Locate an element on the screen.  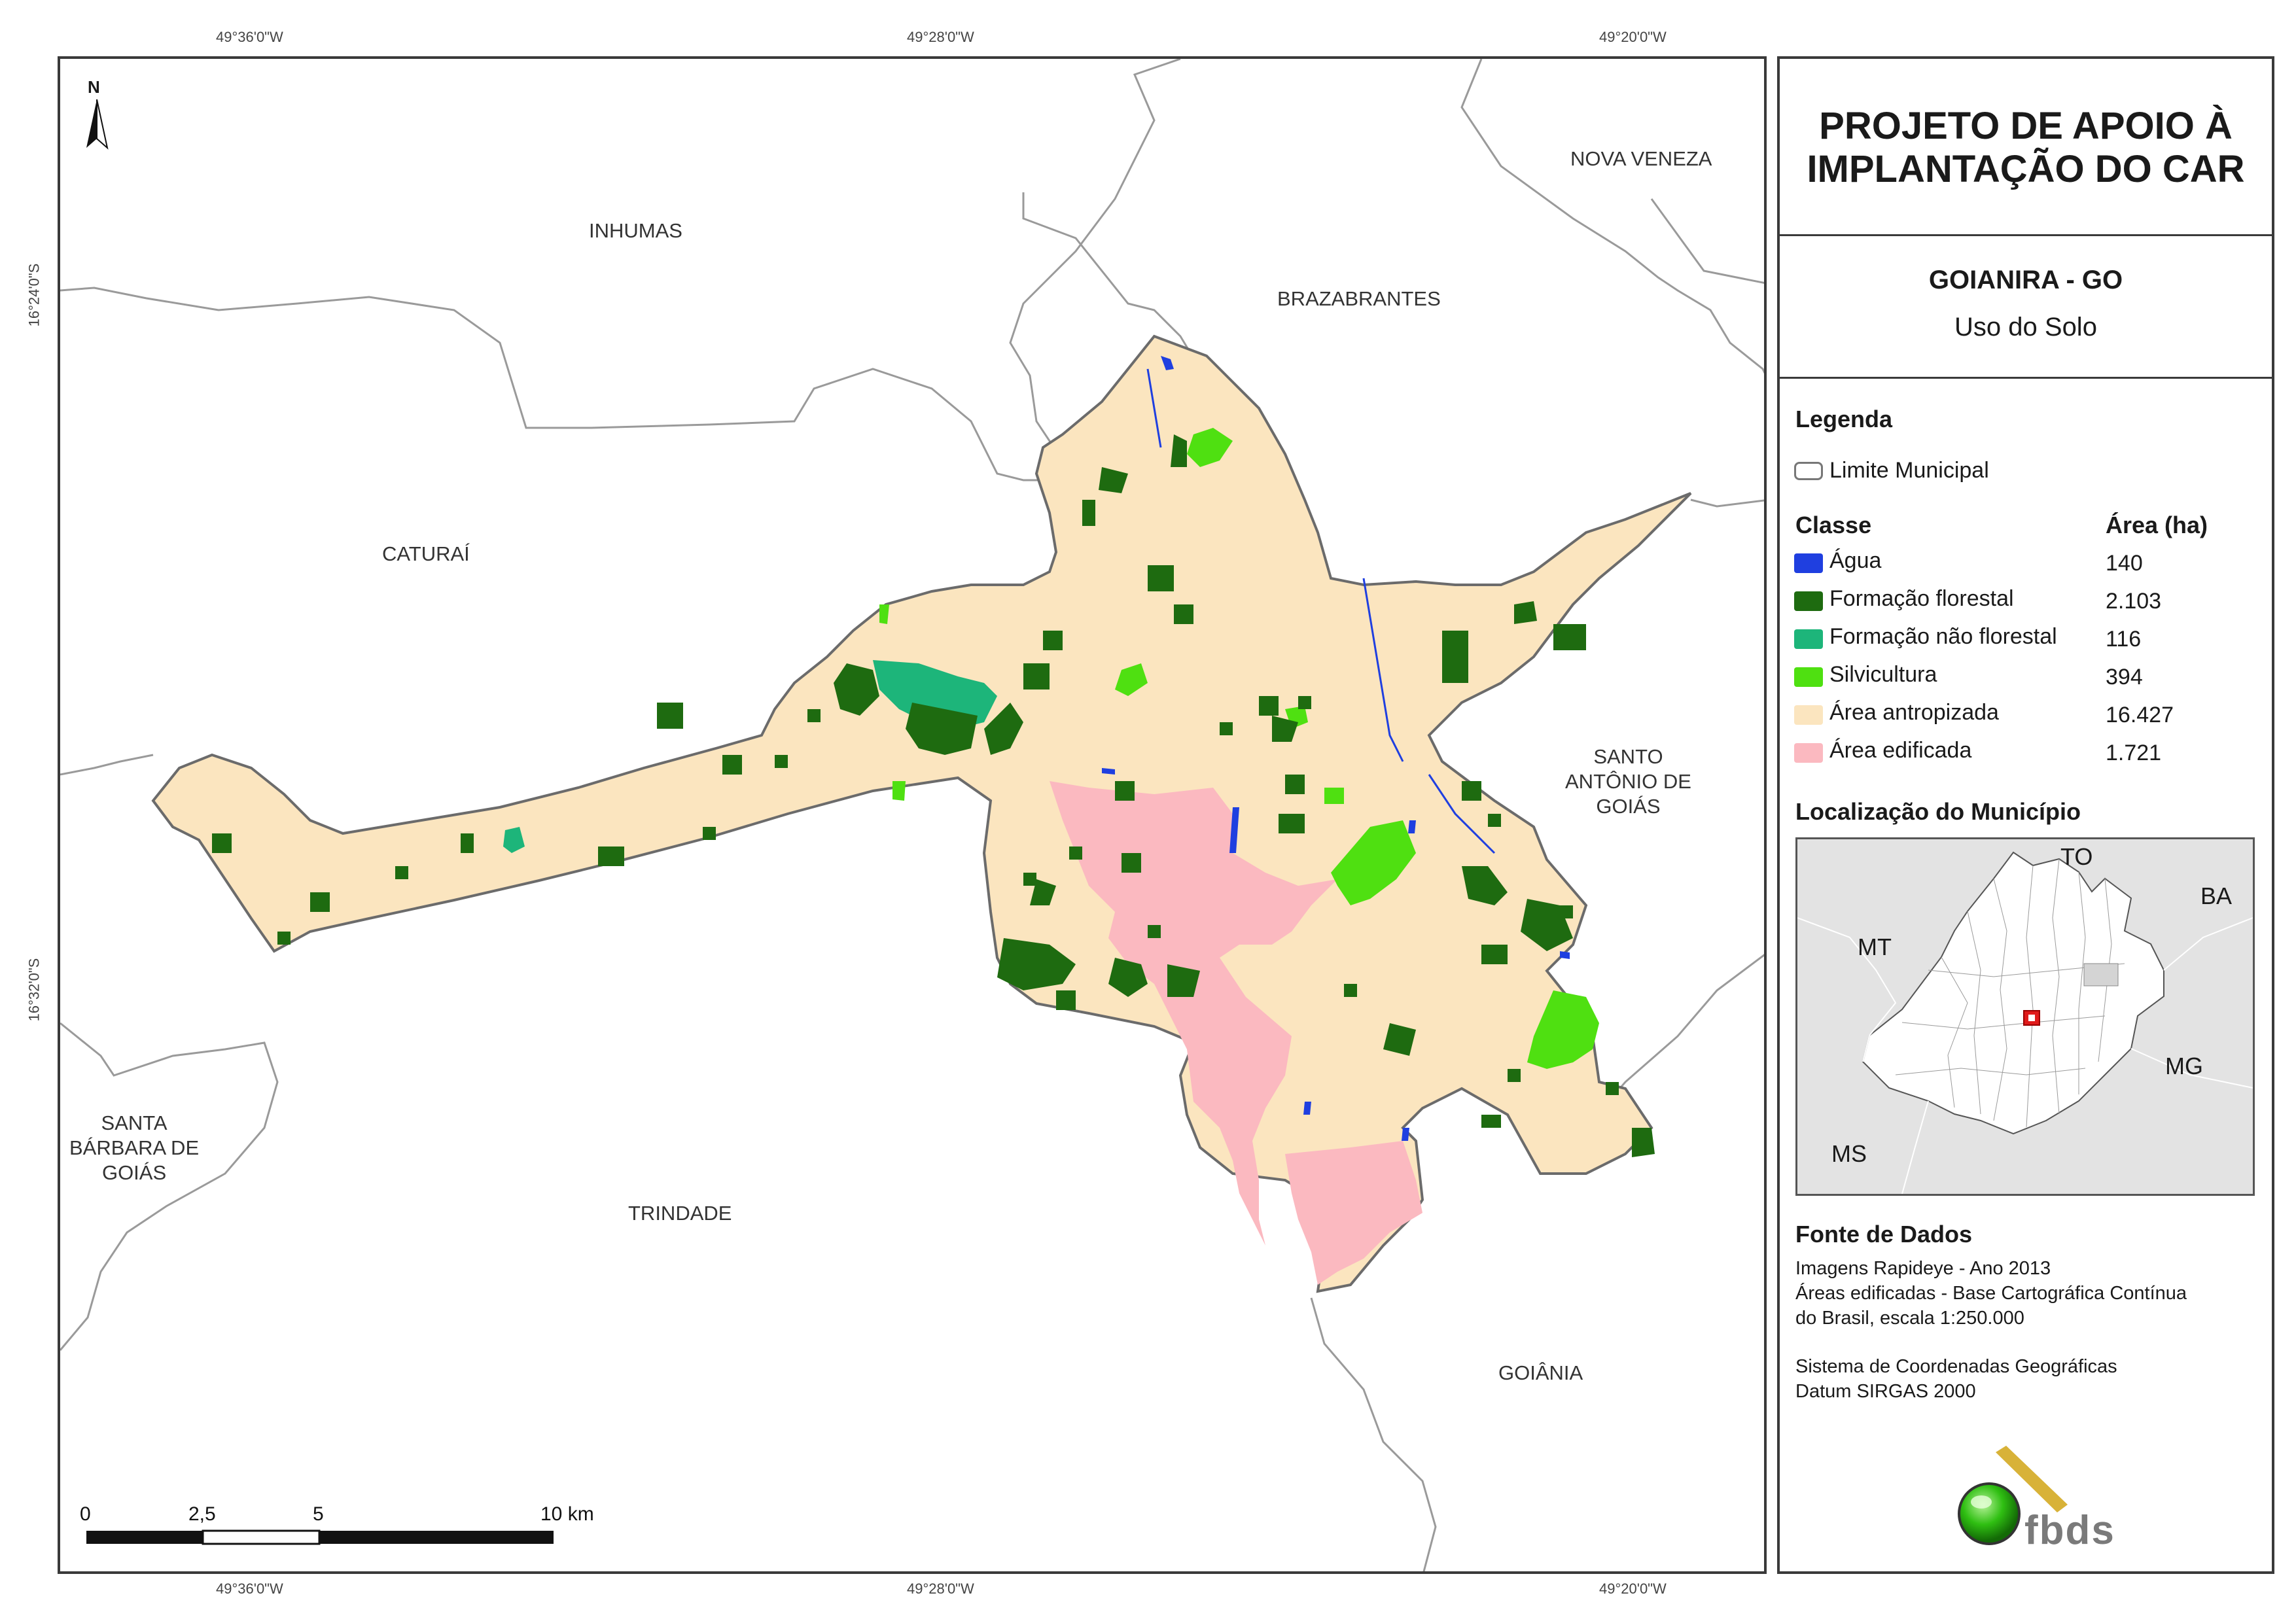
silvicultura-areas is located at coordinates (1239, 748).